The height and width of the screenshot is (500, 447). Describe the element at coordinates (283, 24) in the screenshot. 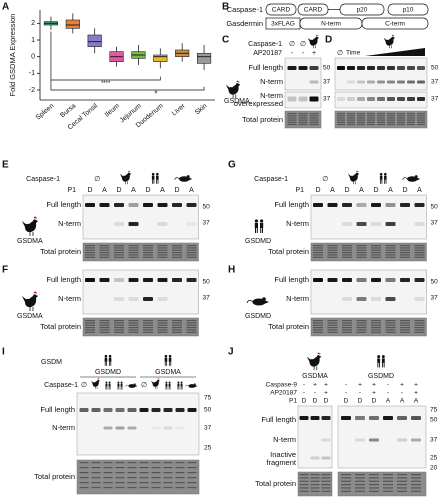

I see `domain-label: 3xFLAG` at that location.